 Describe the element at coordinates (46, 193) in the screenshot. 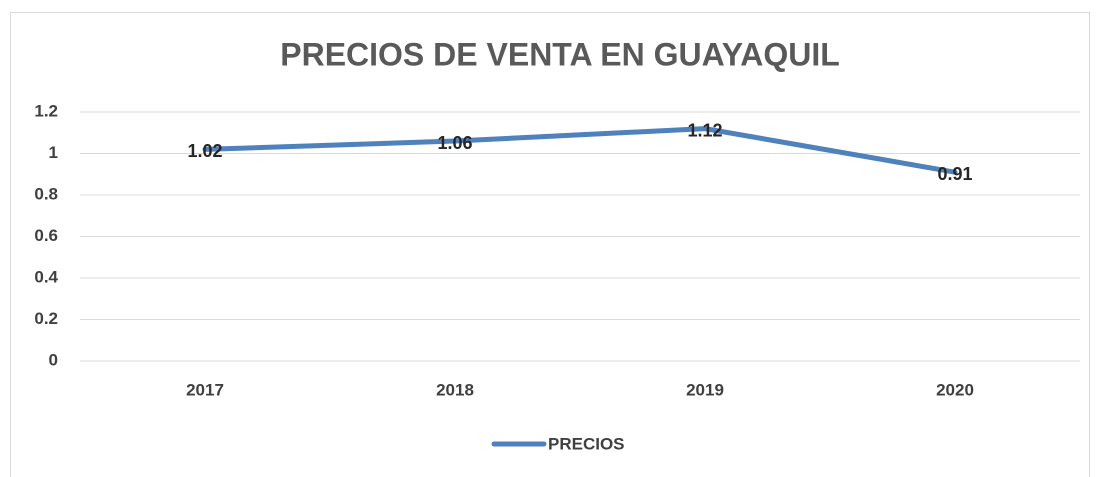

I see `y-tick-label: 0.8` at that location.